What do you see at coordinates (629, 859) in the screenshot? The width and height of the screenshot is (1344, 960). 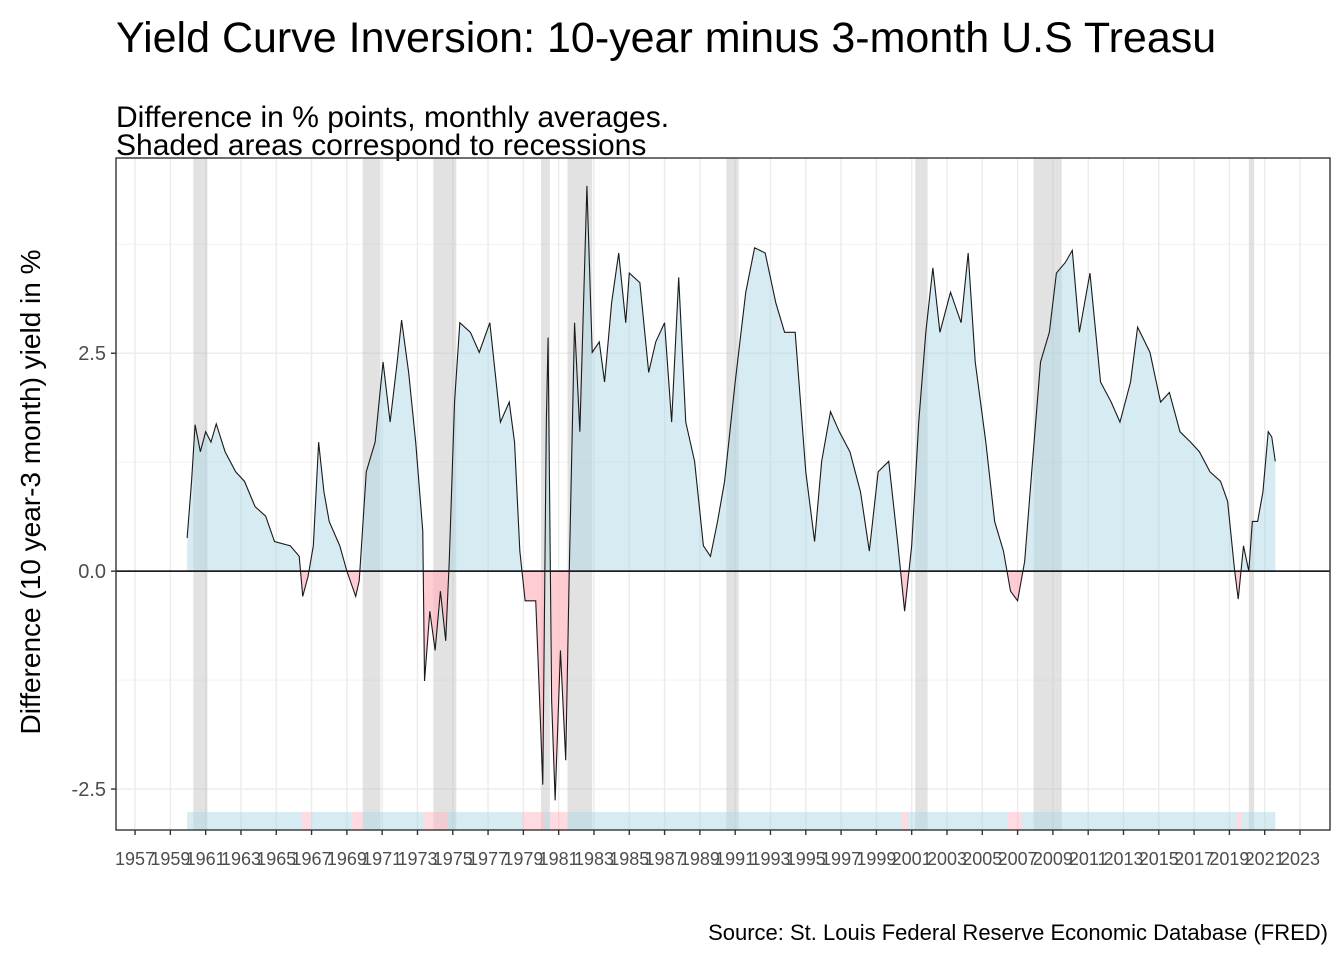 I see `x-tick-label: 1985` at bounding box center [629, 859].